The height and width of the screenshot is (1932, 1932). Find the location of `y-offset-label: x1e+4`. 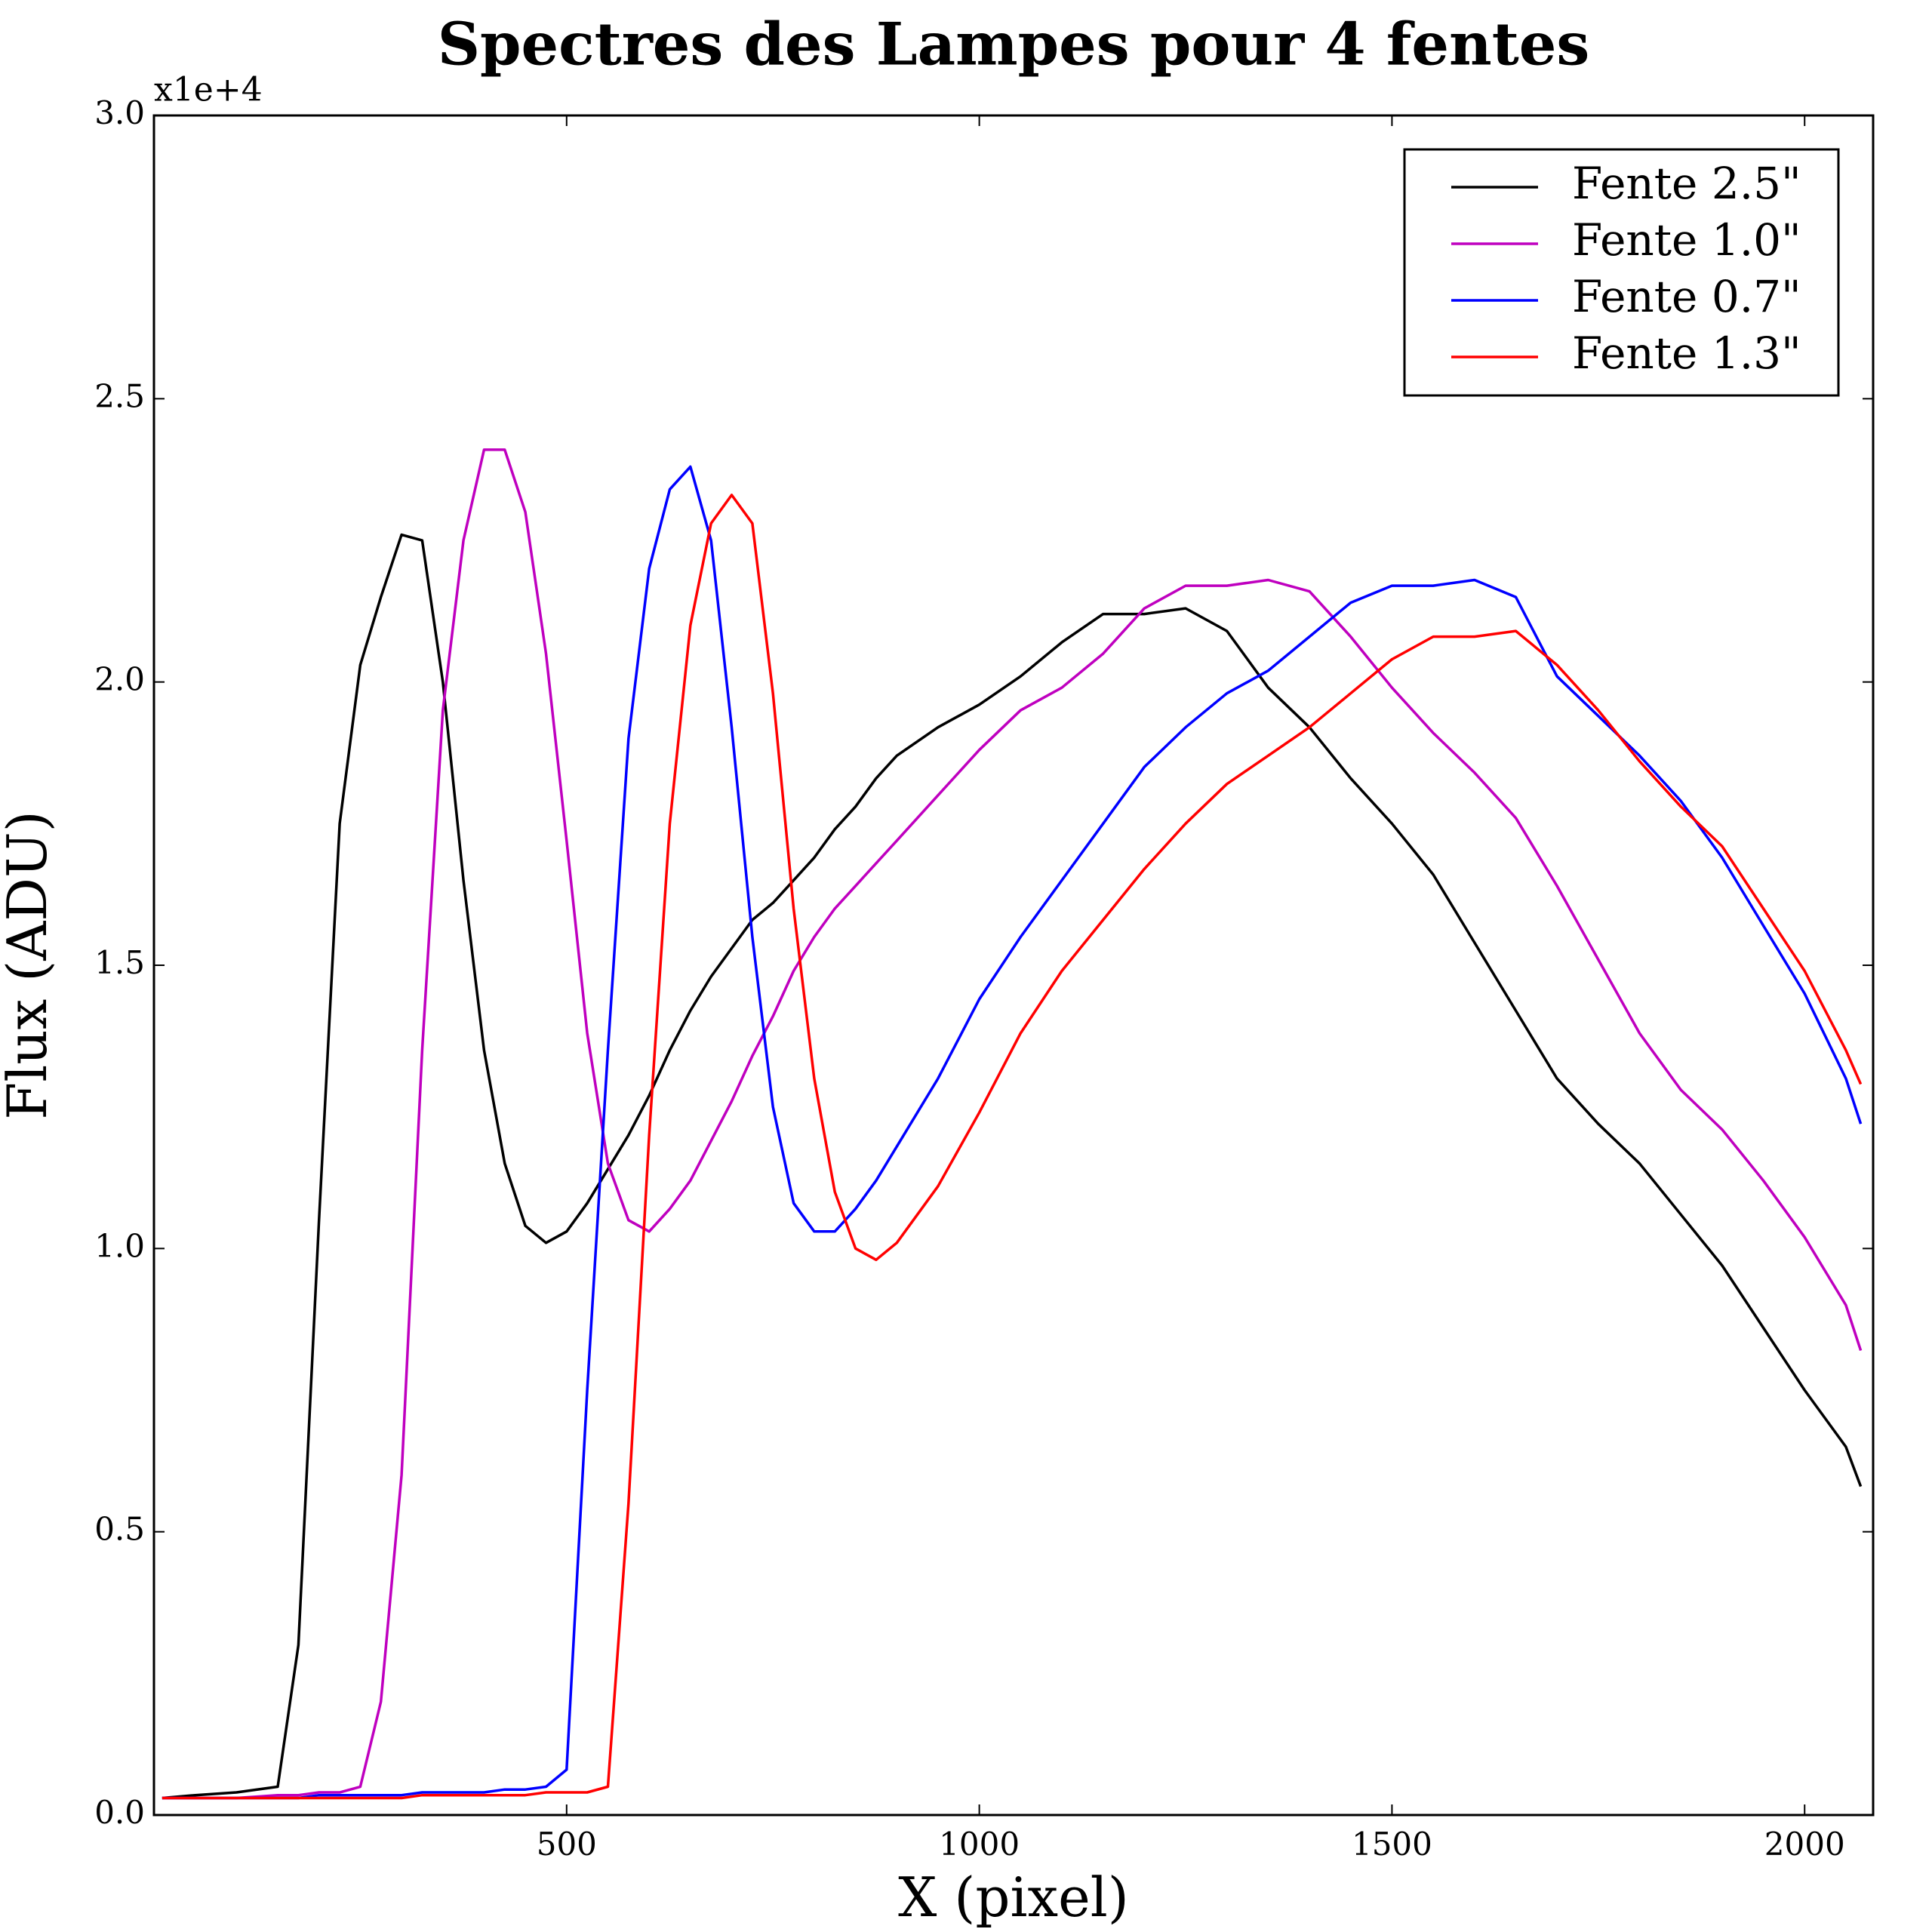

y-offset-label: x1e+4 is located at coordinates (208, 90).